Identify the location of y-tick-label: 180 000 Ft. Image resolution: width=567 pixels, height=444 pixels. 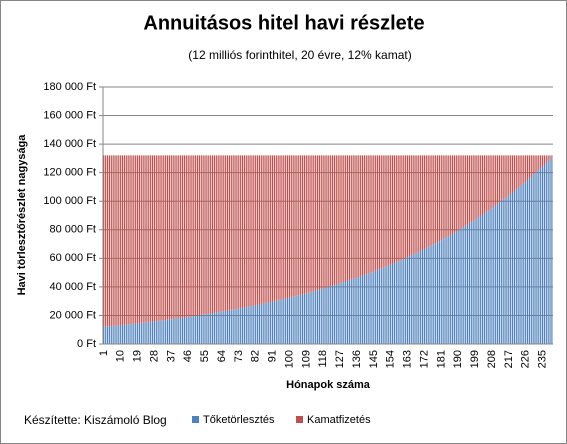
(69, 87).